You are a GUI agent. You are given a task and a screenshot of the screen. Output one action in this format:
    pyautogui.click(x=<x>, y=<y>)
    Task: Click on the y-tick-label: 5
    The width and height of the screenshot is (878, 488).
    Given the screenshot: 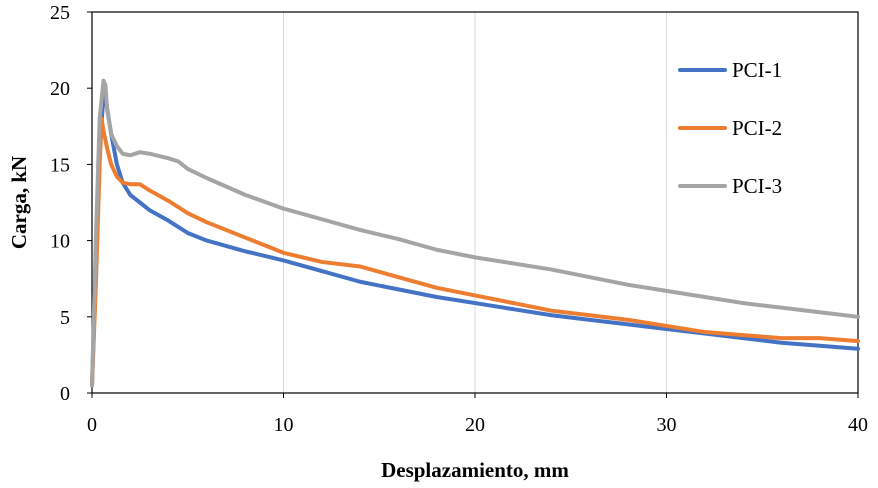 What is the action you would take?
    pyautogui.click(x=65, y=318)
    